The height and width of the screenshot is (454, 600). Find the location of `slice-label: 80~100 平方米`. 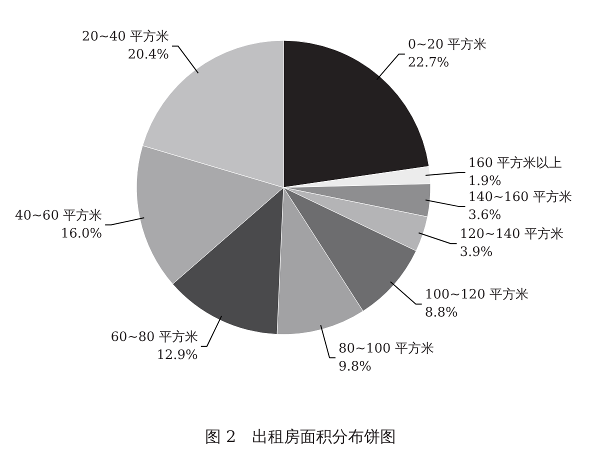

slice-label: 80~100 平方米 is located at coordinates (386, 348).